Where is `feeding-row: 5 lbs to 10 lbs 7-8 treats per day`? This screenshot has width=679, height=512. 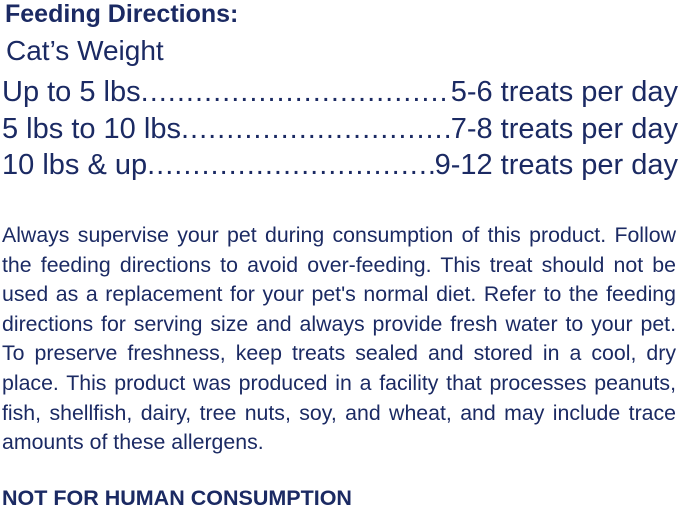
feeding-row: 5 lbs to 10 lbs 7-8 treats per day is located at coordinates (340, 129).